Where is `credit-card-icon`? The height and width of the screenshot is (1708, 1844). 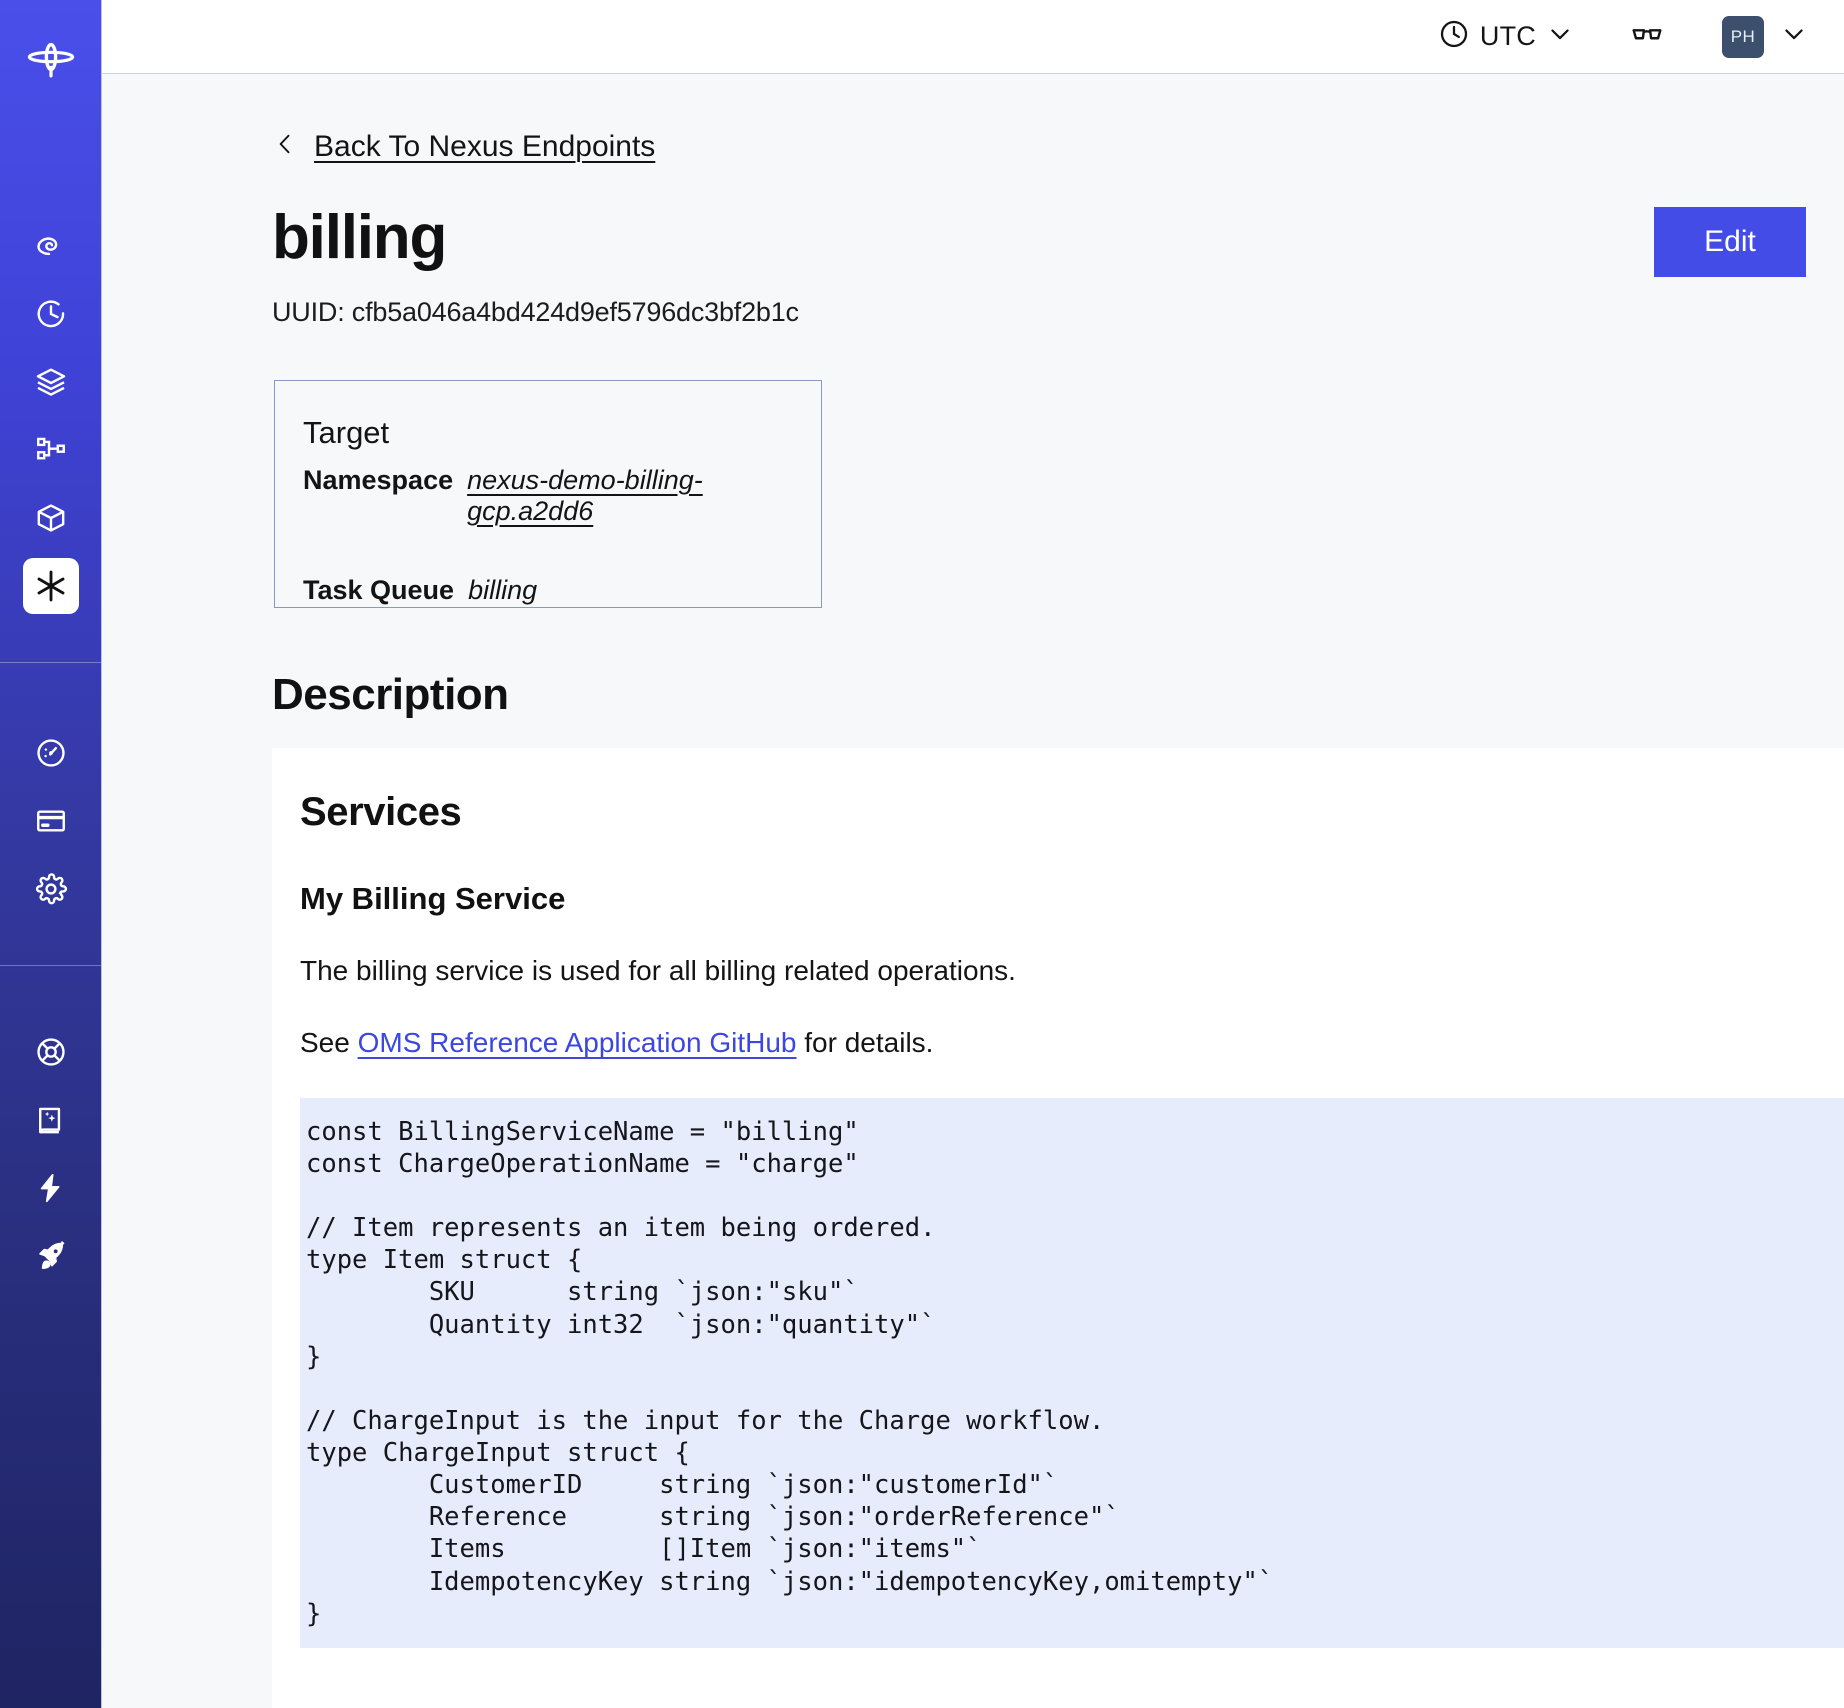
credit-card-icon is located at coordinates (51, 821).